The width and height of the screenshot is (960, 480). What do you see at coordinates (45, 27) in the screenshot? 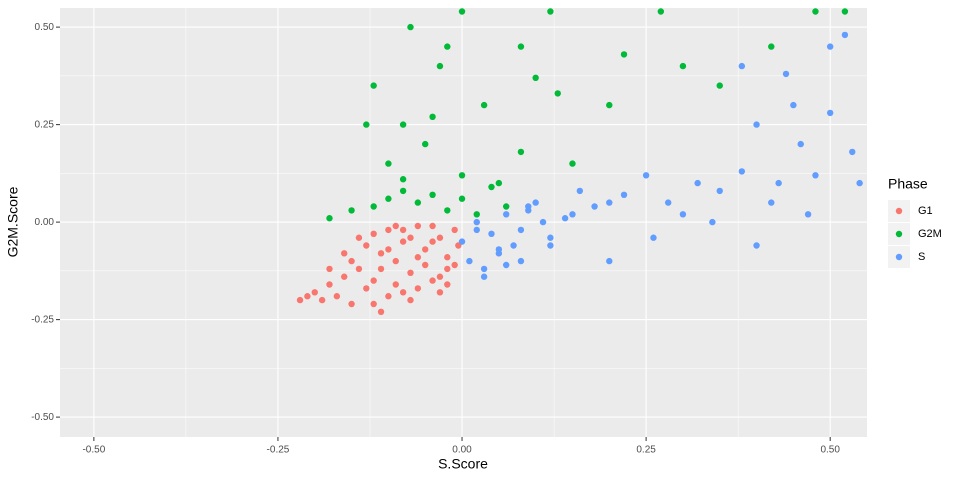
I see `y-tick-label: 0.50` at bounding box center [45, 27].